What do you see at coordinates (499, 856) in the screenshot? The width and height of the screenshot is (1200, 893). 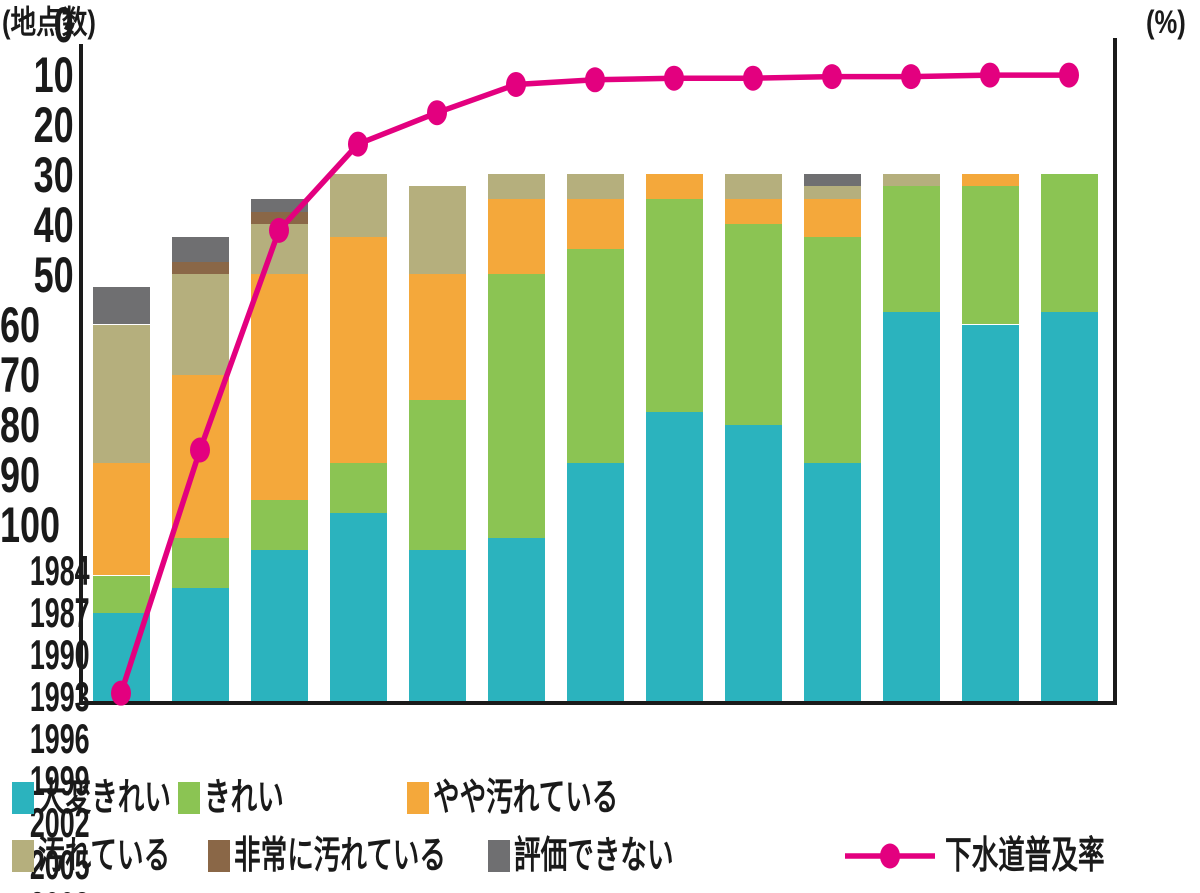 I see `legend-swatch-not-evaluable` at bounding box center [499, 856].